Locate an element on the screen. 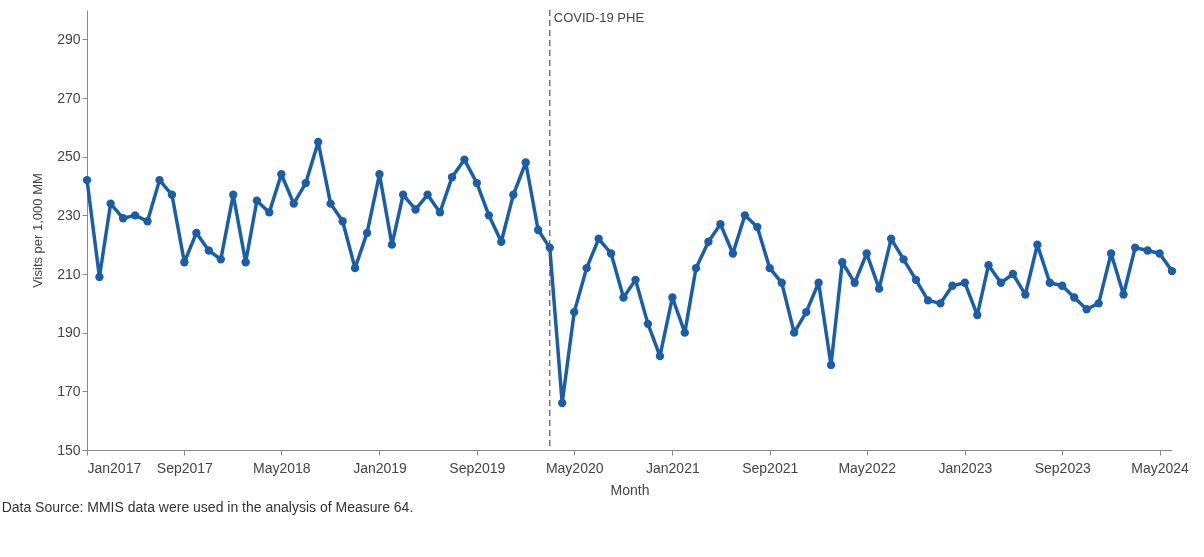 This screenshot has height=557, width=1204. x-tick-label: May2022 is located at coordinates (867, 467).